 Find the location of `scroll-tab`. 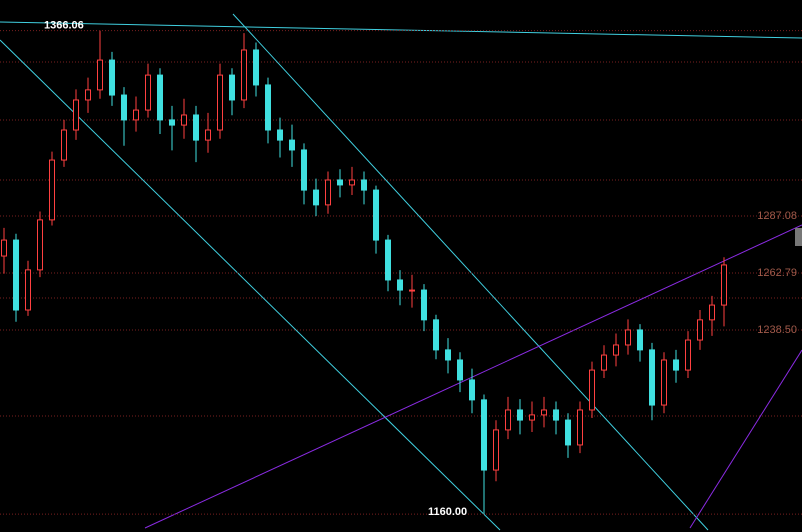

scroll-tab is located at coordinates (798, 237).